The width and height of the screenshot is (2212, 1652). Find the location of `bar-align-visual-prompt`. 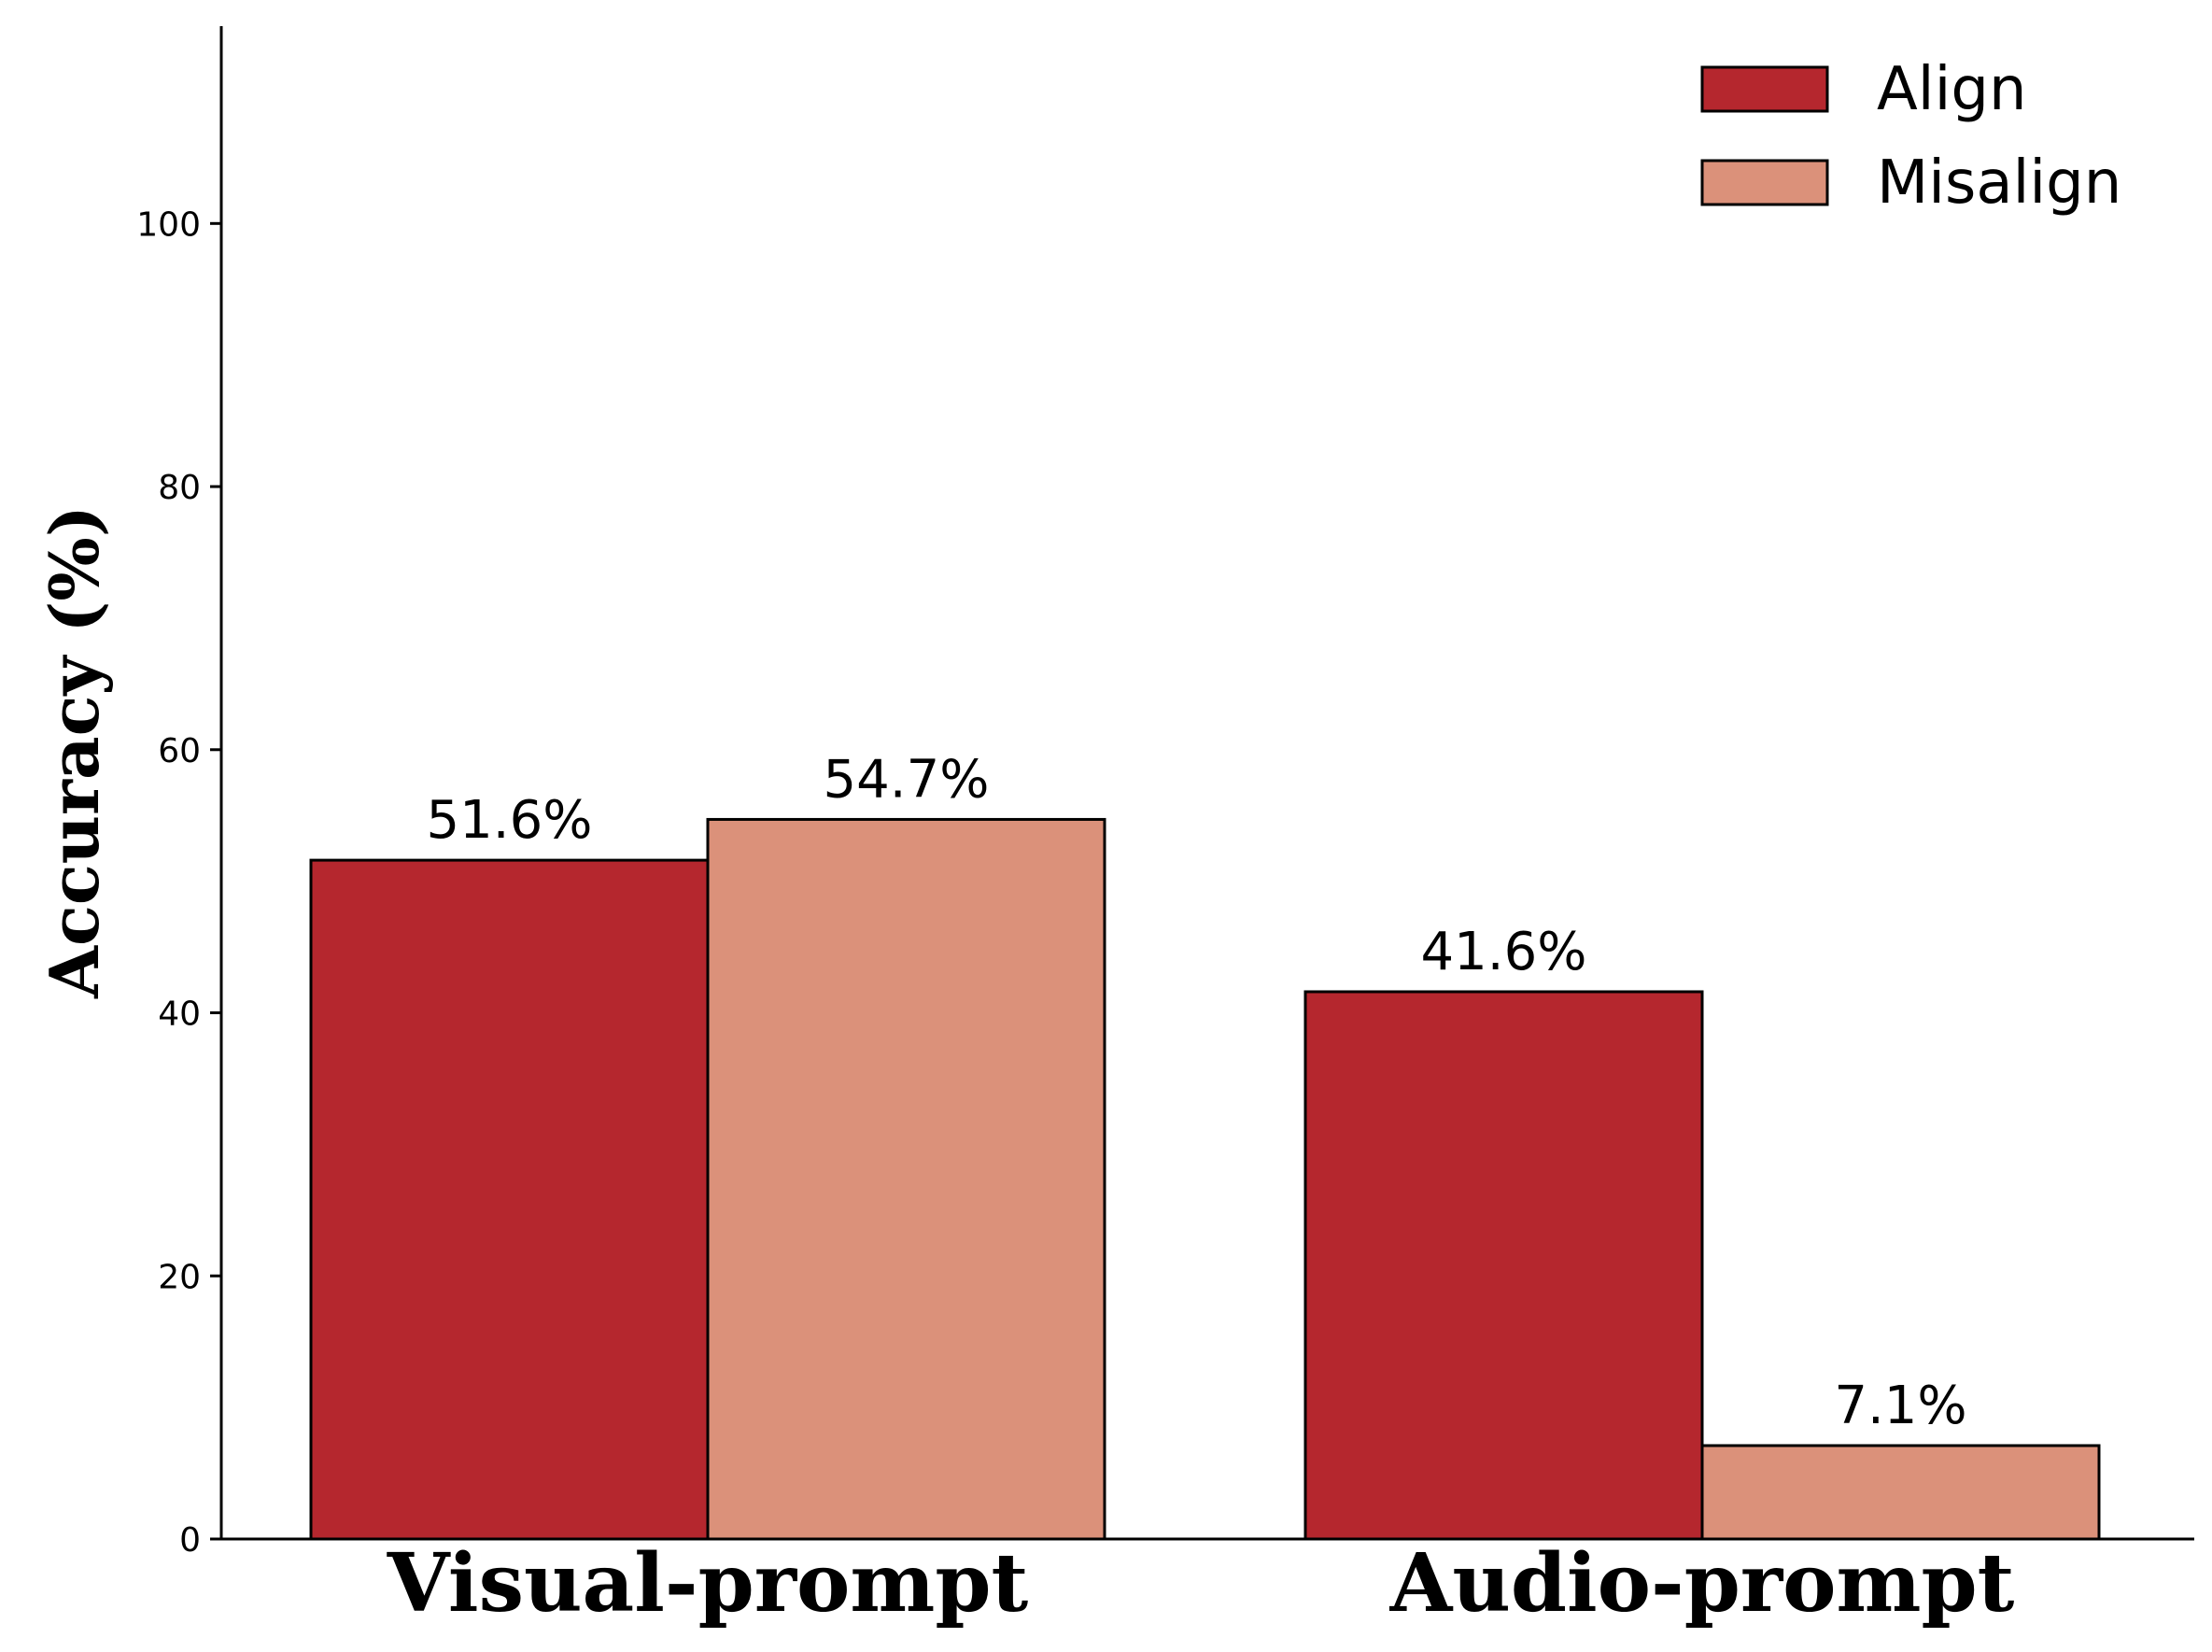

bar-align-visual-prompt is located at coordinates (509, 1199).